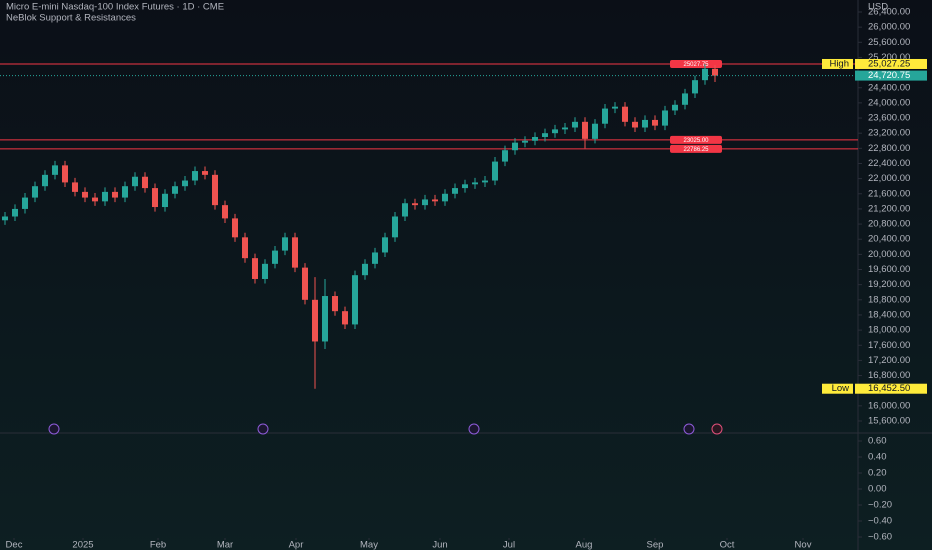  I want to click on y-tick-label: 22,800.00, so click(889, 148).